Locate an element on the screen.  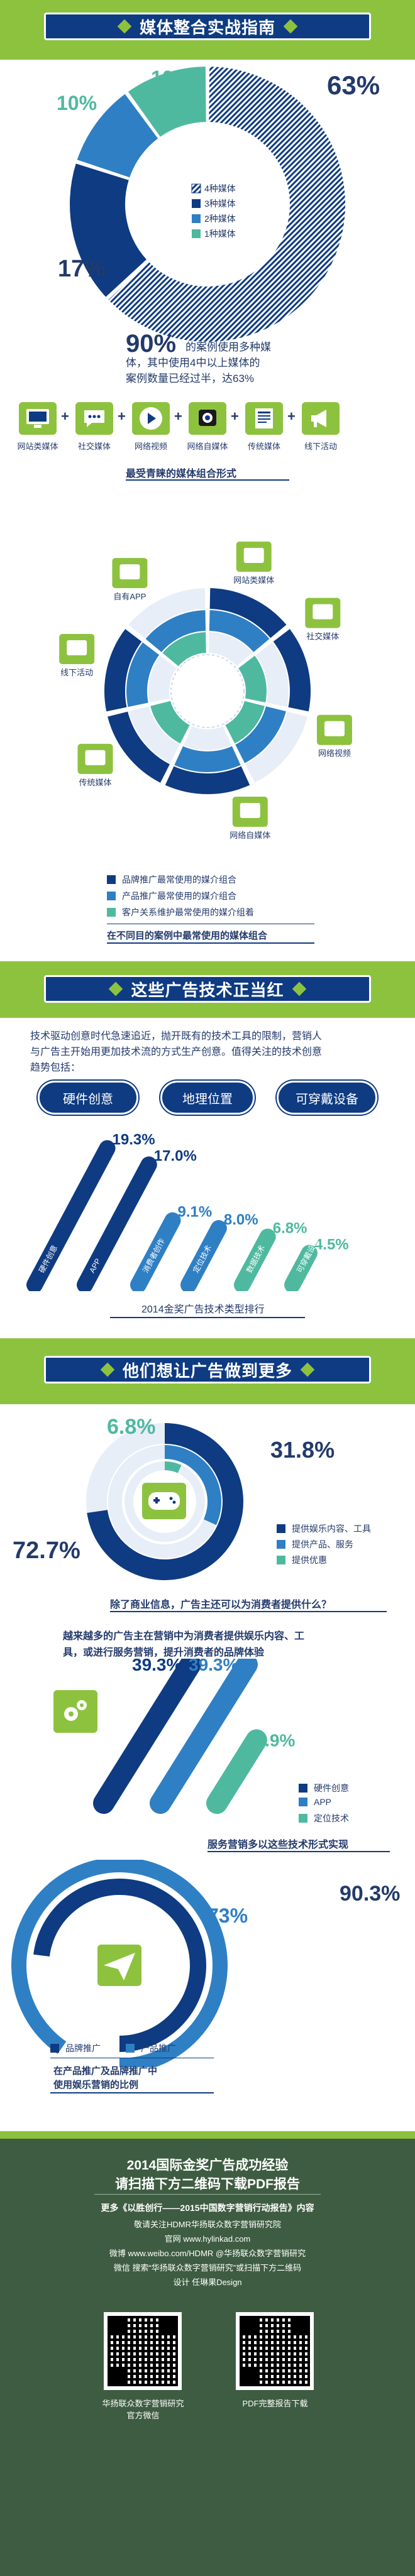
ring-label-72-7: 72.7% is located at coordinates (47, 1551).